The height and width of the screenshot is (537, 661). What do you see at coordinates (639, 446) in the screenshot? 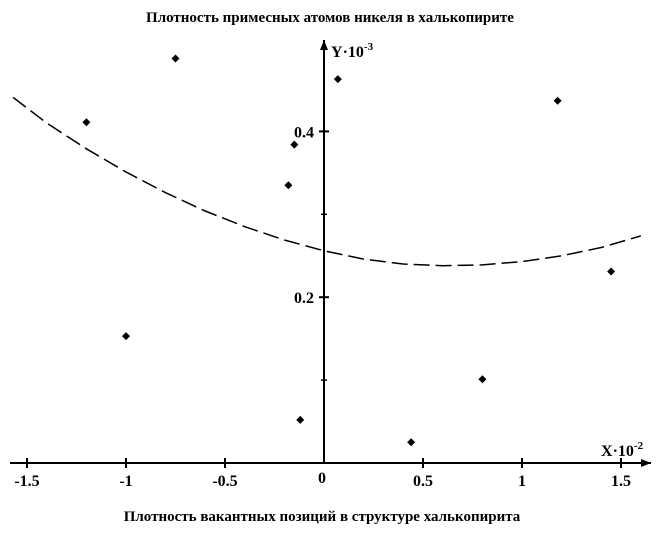
I see `x-axis-exponent: -2` at bounding box center [639, 446].